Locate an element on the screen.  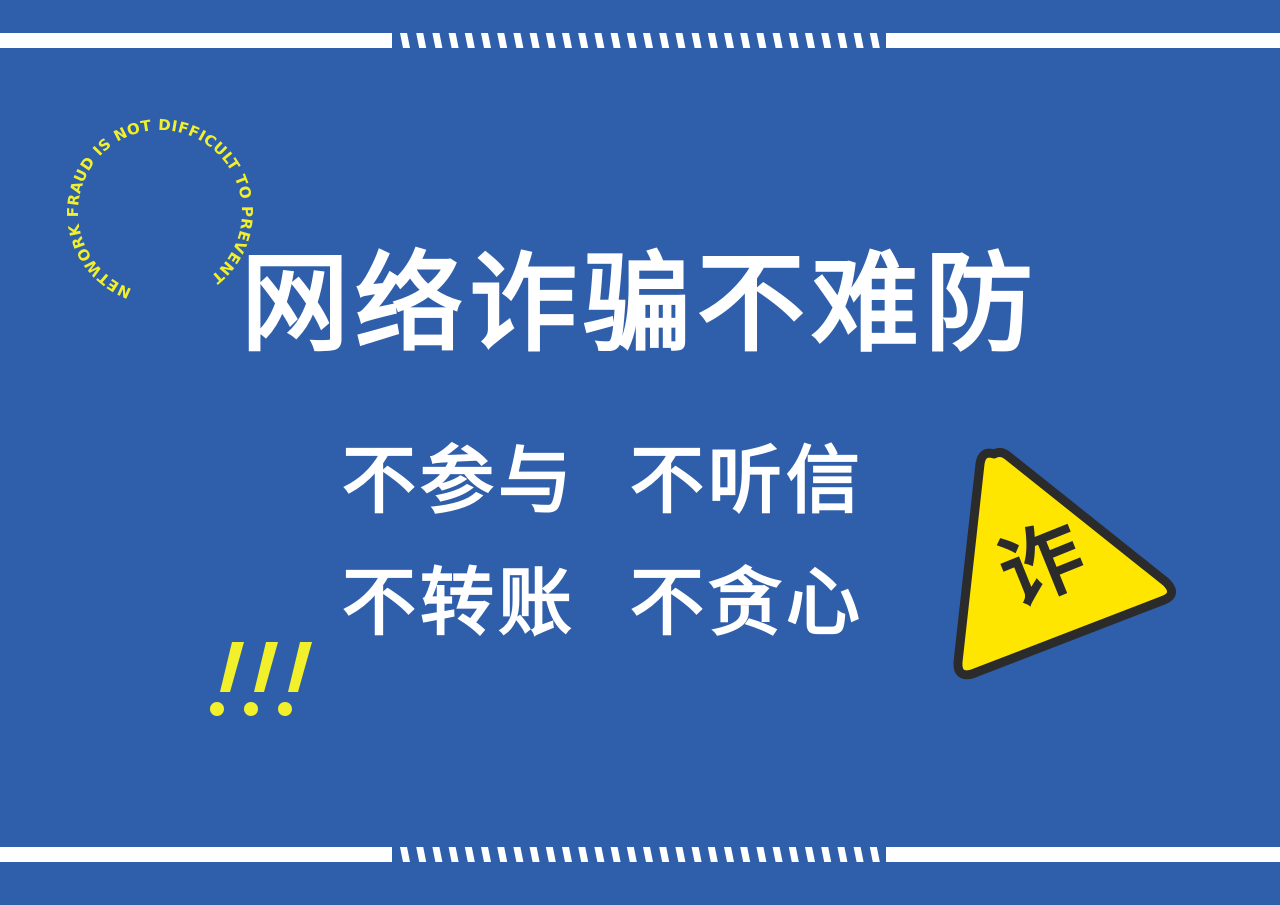
slogan-item: 不参与 is located at coordinates (459, 481).